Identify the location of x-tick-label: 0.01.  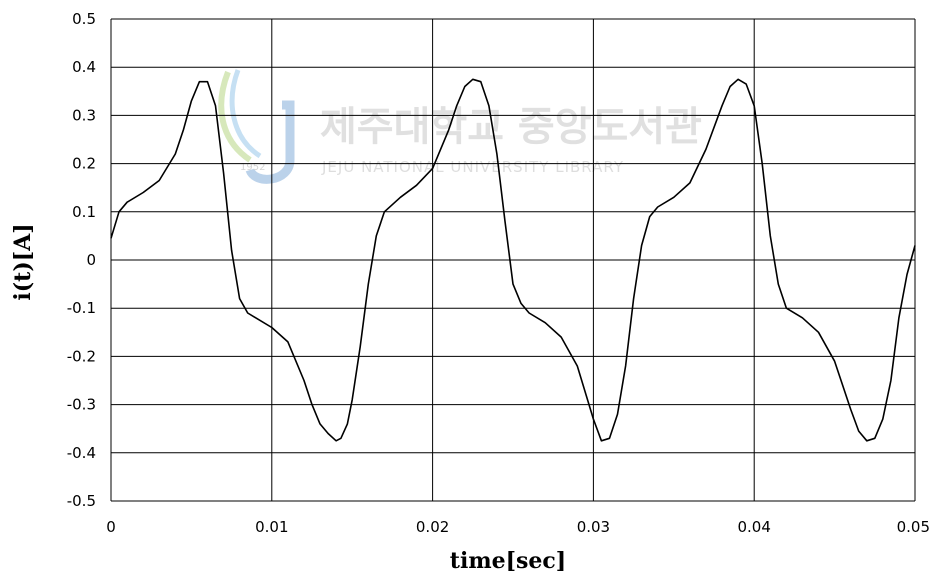
(271, 527).